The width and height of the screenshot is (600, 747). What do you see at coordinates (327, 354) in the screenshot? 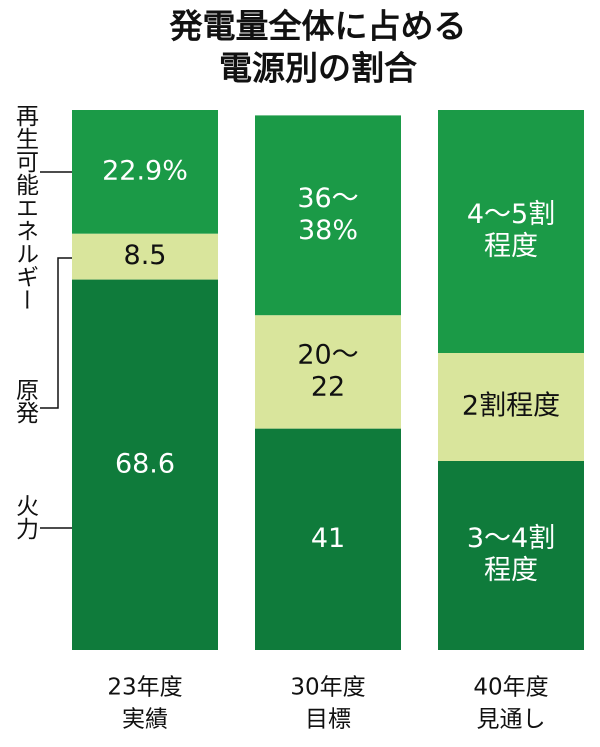
I see `value-label: 20～` at bounding box center [327, 354].